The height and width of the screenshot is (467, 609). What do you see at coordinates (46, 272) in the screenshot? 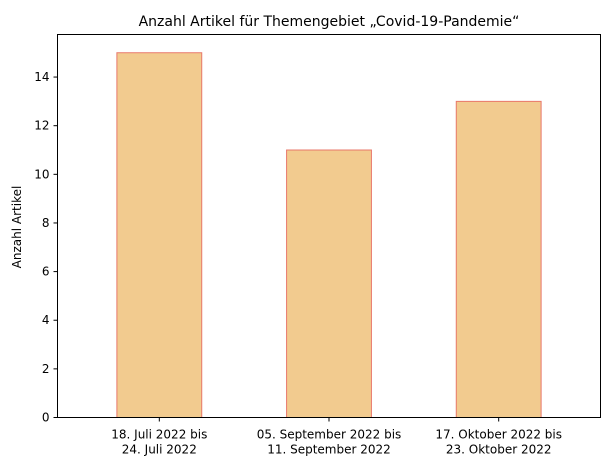
I see `y-tick-label: 6` at bounding box center [46, 272].